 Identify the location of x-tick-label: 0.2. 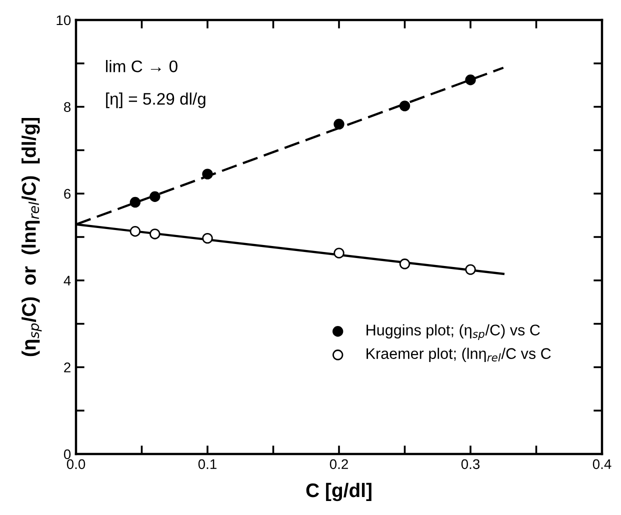
(339, 464).